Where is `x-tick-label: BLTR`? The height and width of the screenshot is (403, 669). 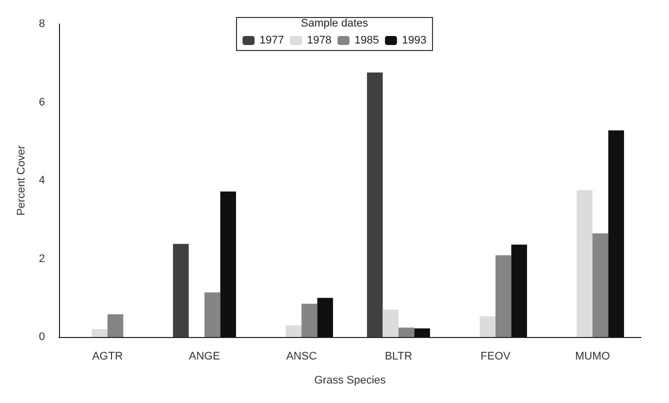 x-tick-label: BLTR is located at coordinates (398, 356).